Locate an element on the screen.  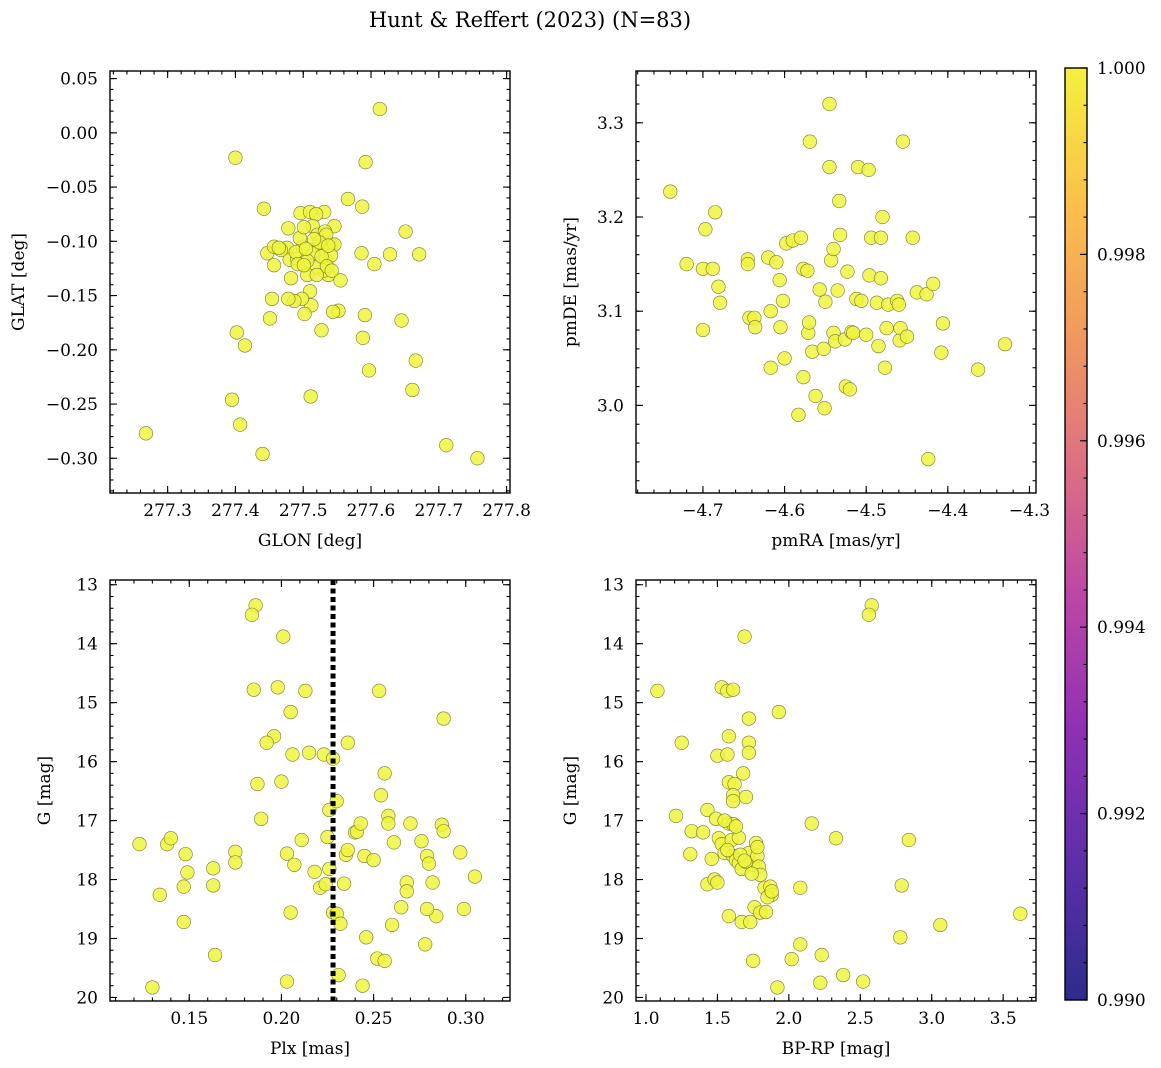
scatter-points is located at coordinates (838, 281).